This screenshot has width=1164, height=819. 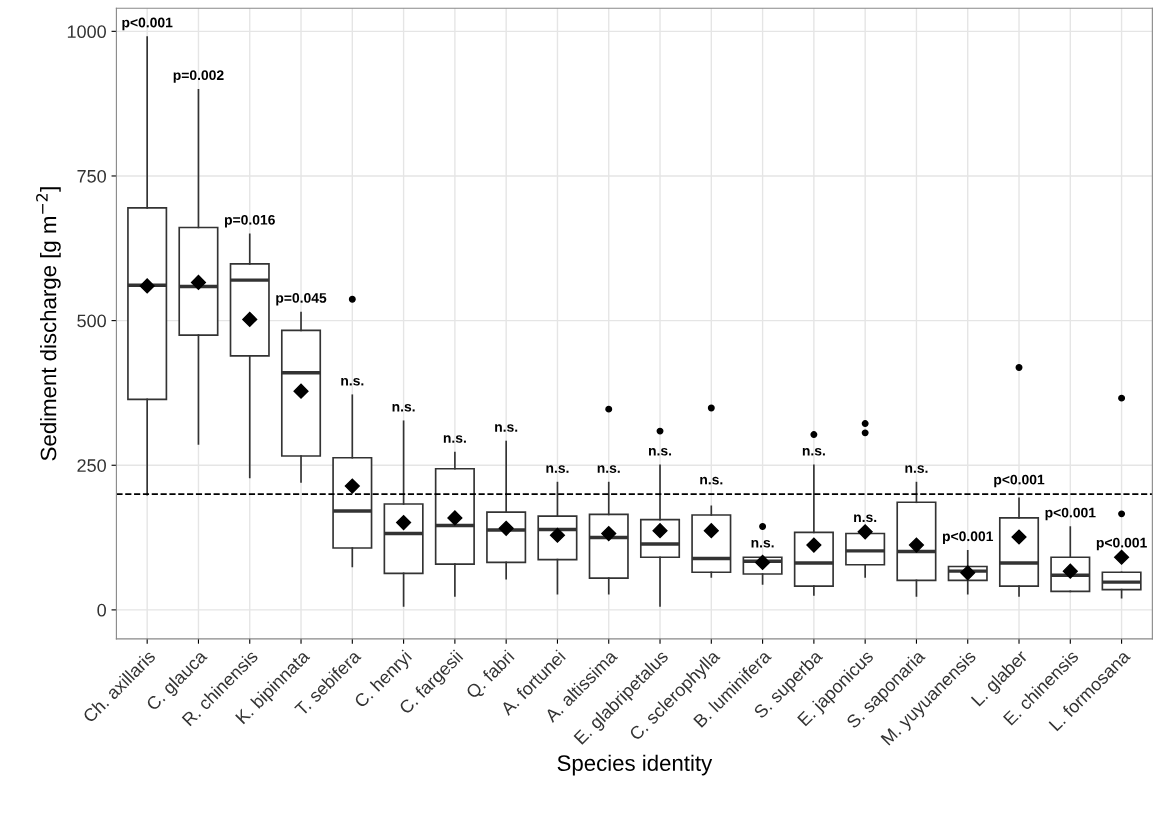 What do you see at coordinates (249, 221) in the screenshot?
I see `annotation: p=0.016` at bounding box center [249, 221].